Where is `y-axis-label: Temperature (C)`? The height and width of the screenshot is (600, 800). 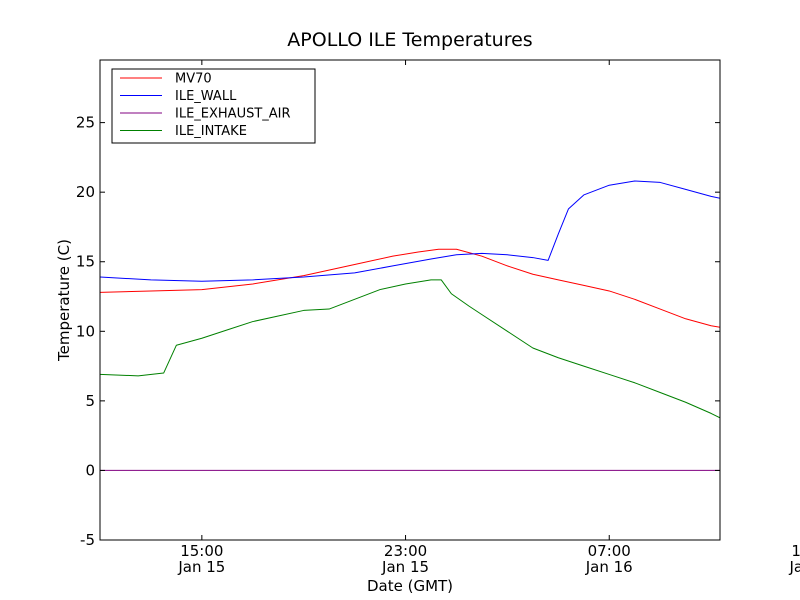
y-axis-label: Temperature (C) is located at coordinates (64, 300).